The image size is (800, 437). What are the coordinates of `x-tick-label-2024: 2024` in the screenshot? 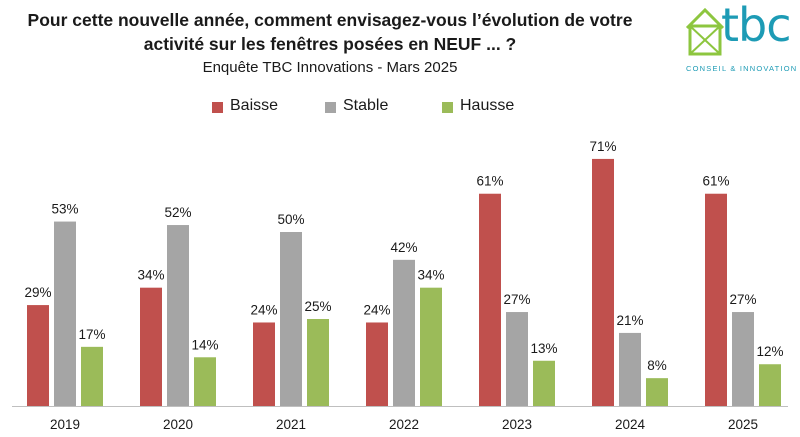 It's located at (630, 424).